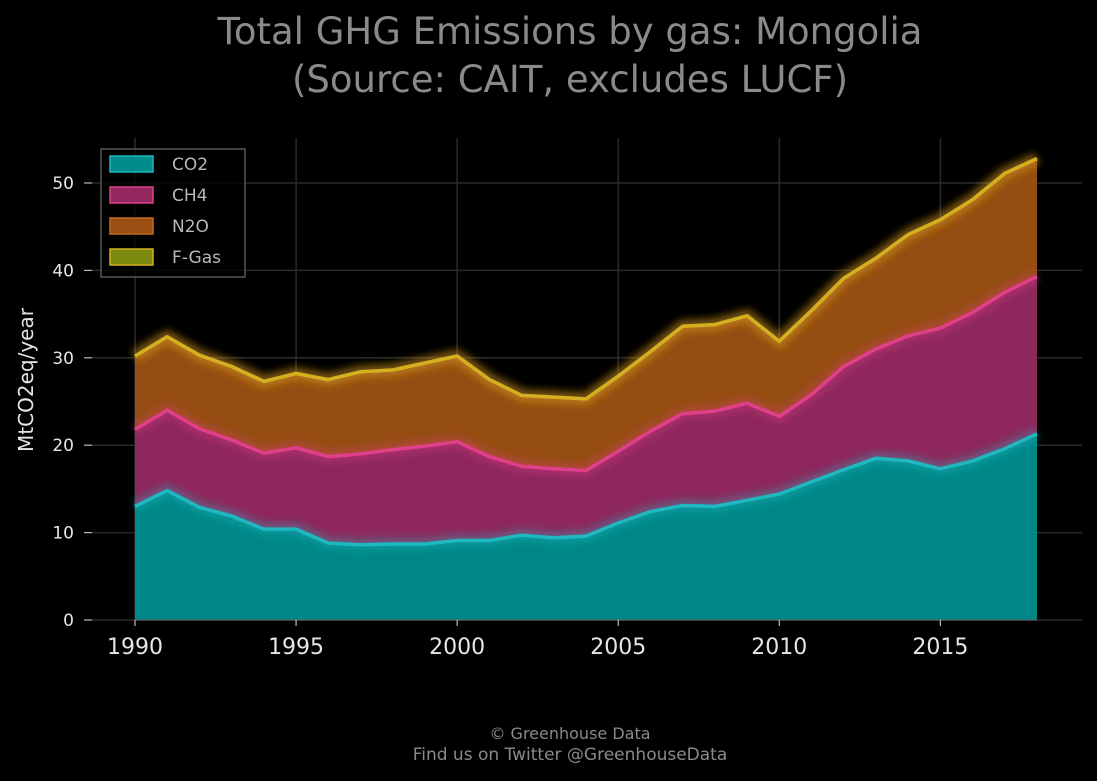 Image resolution: width=1097 pixels, height=781 pixels. What do you see at coordinates (189, 196) in the screenshot?
I see `legend-label-ch4: CH4` at bounding box center [189, 196].